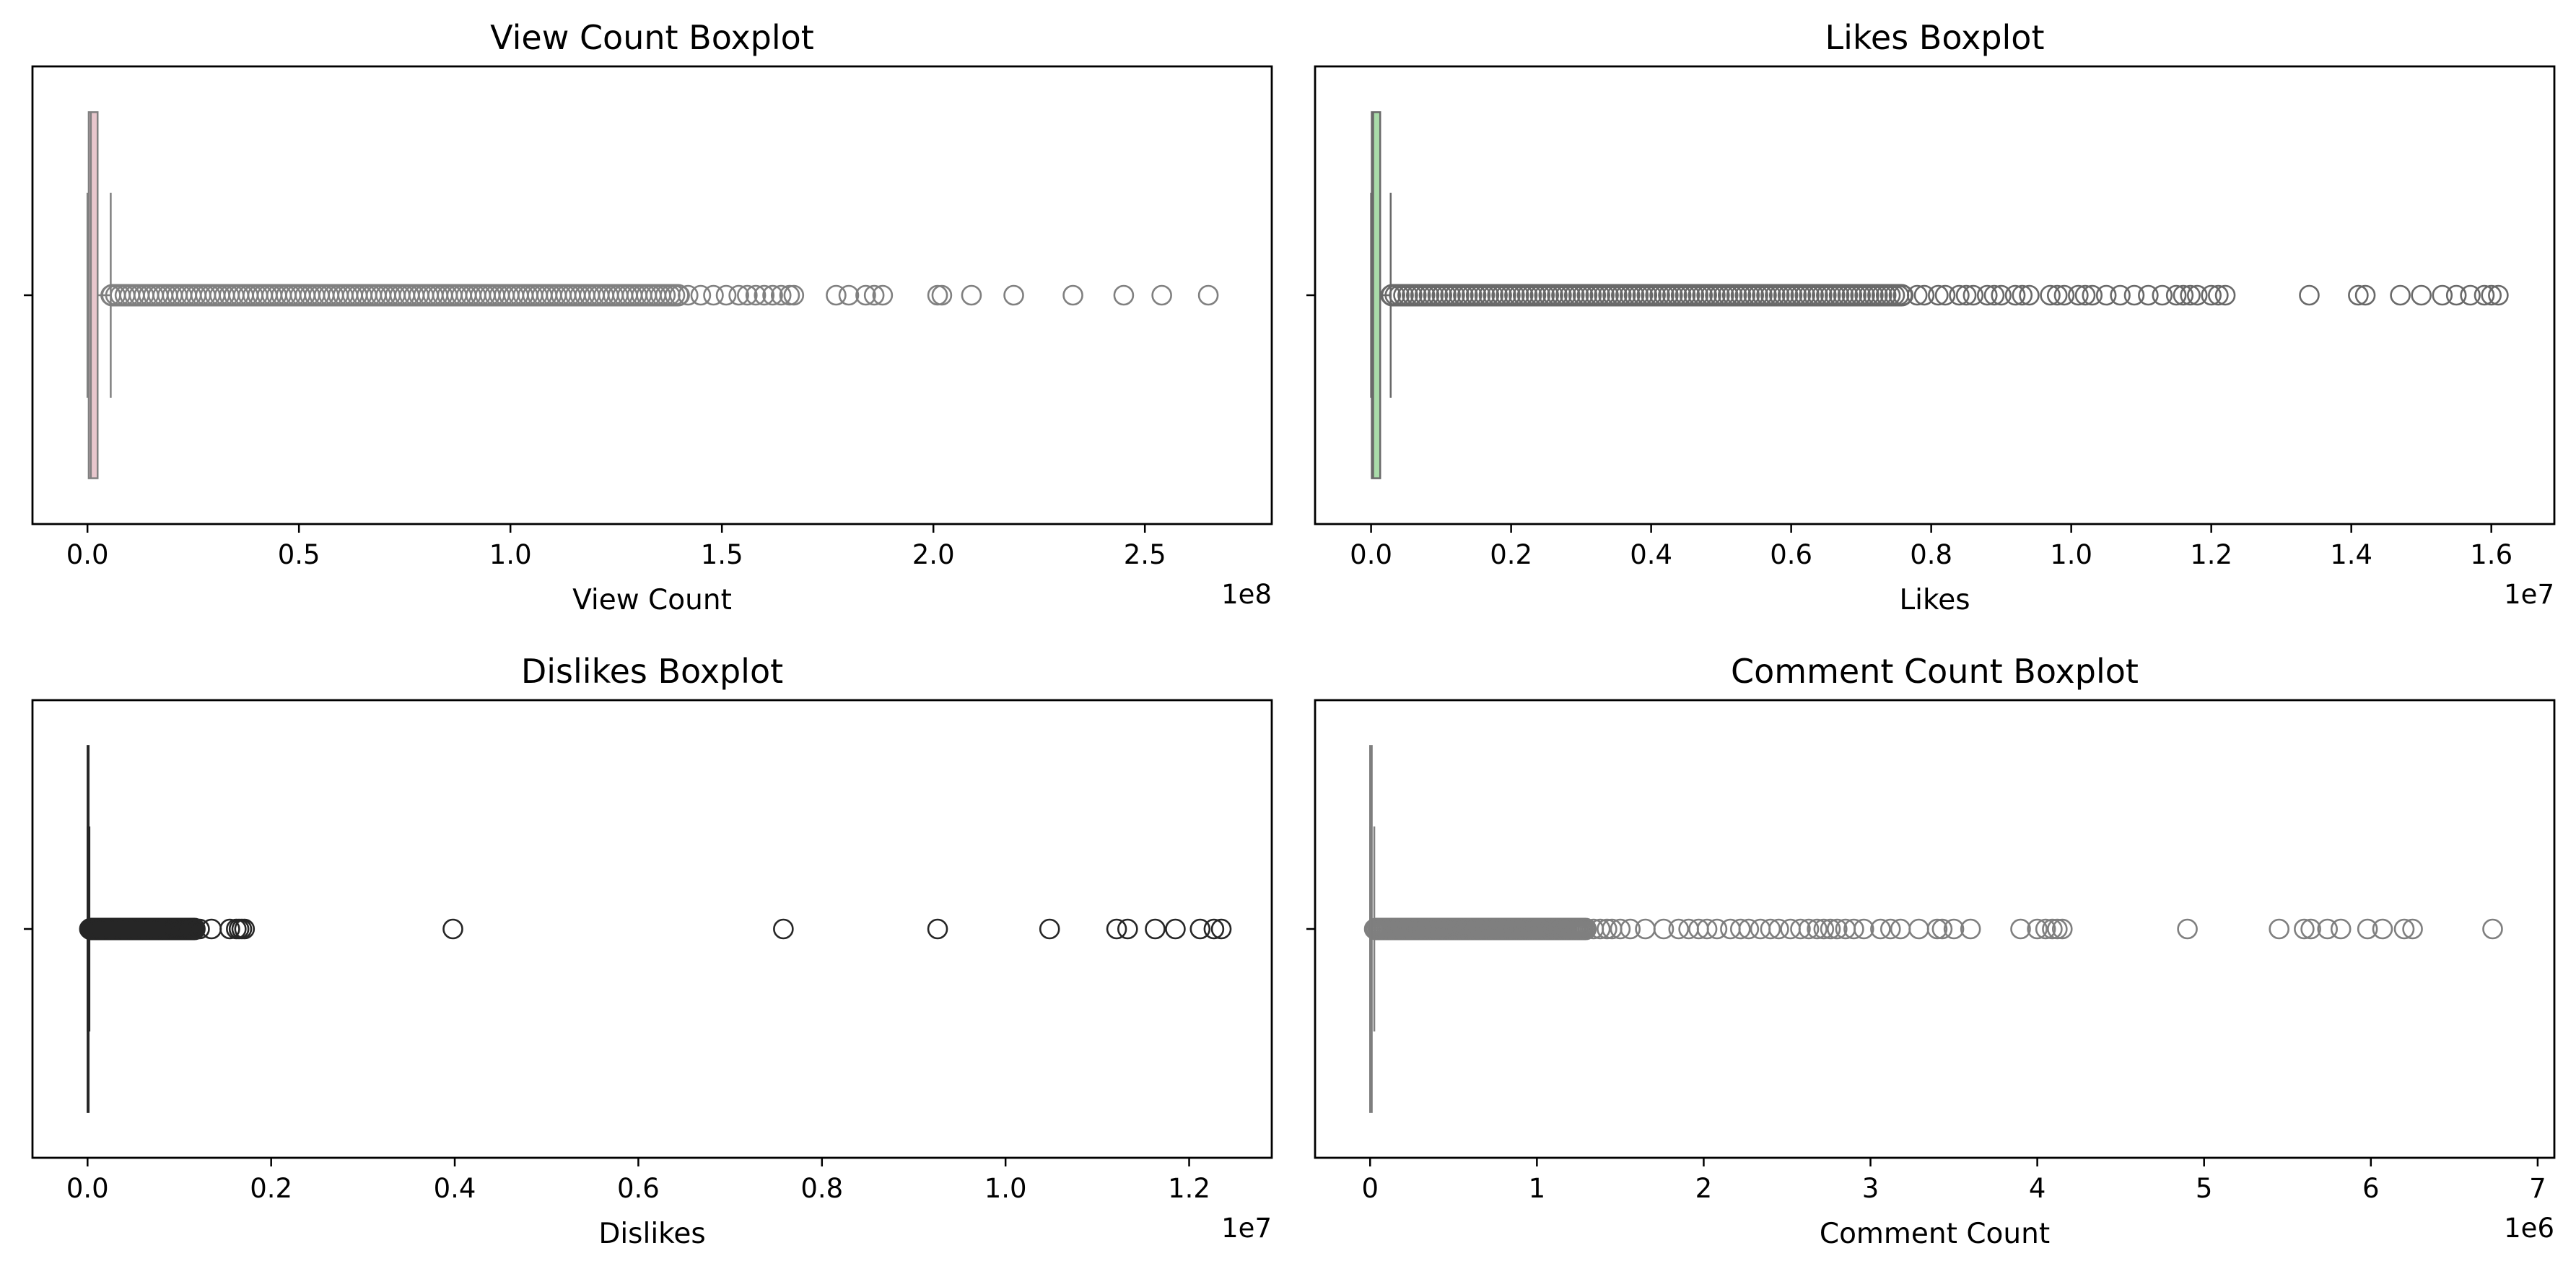 Image resolution: width=2576 pixels, height=1274 pixels. What do you see at coordinates (1935, 1234) in the screenshot?
I see `x-axis-label: Comment Count` at bounding box center [1935, 1234].